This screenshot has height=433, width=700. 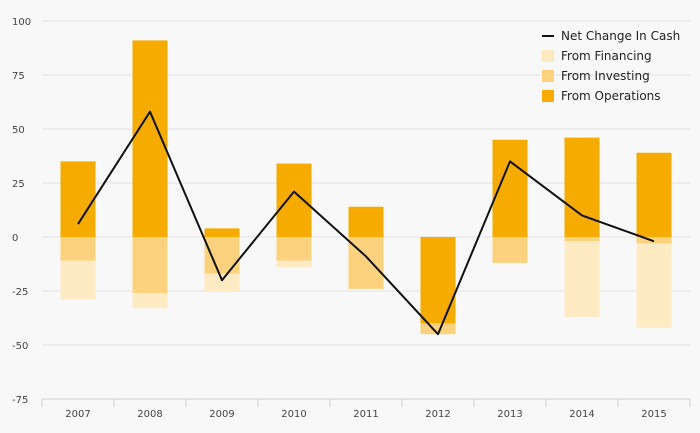 I want to click on x-axis: 2007 2008 2009 2010 2011 2012 2013 2014 2015, so click(x=366, y=409).